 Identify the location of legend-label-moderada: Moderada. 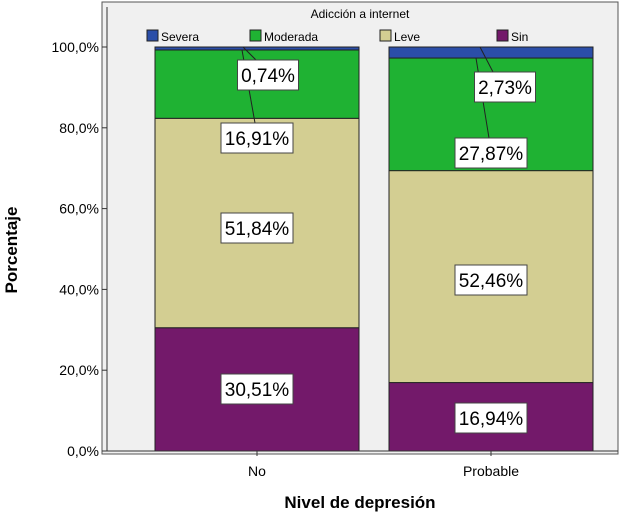
(291, 37).